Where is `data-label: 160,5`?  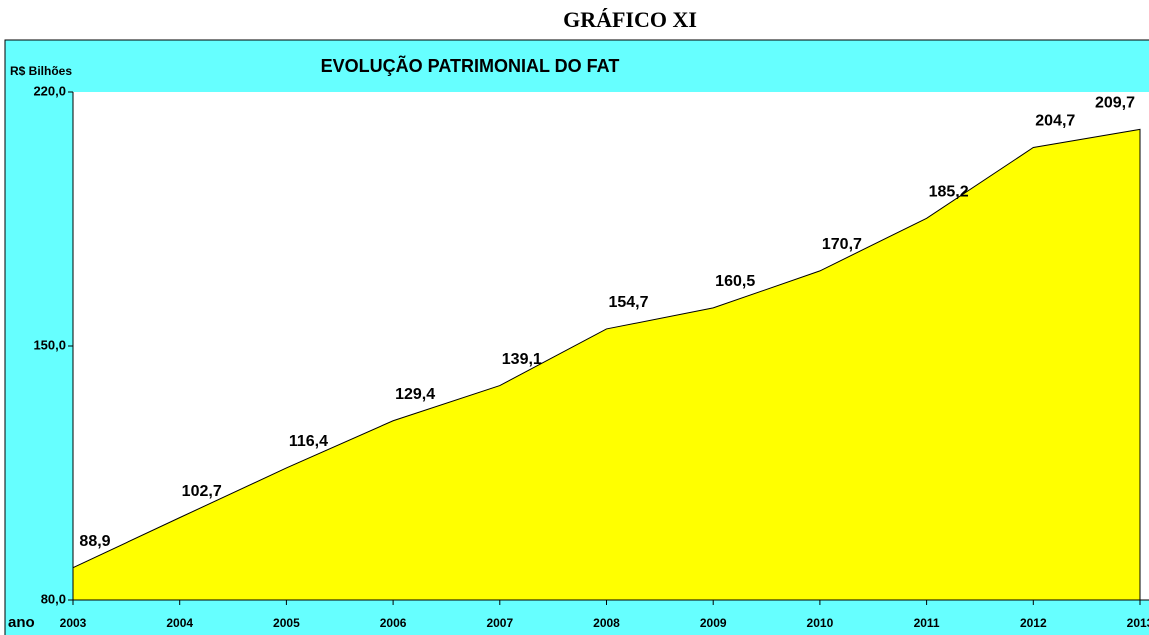 data-label: 160,5 is located at coordinates (735, 281).